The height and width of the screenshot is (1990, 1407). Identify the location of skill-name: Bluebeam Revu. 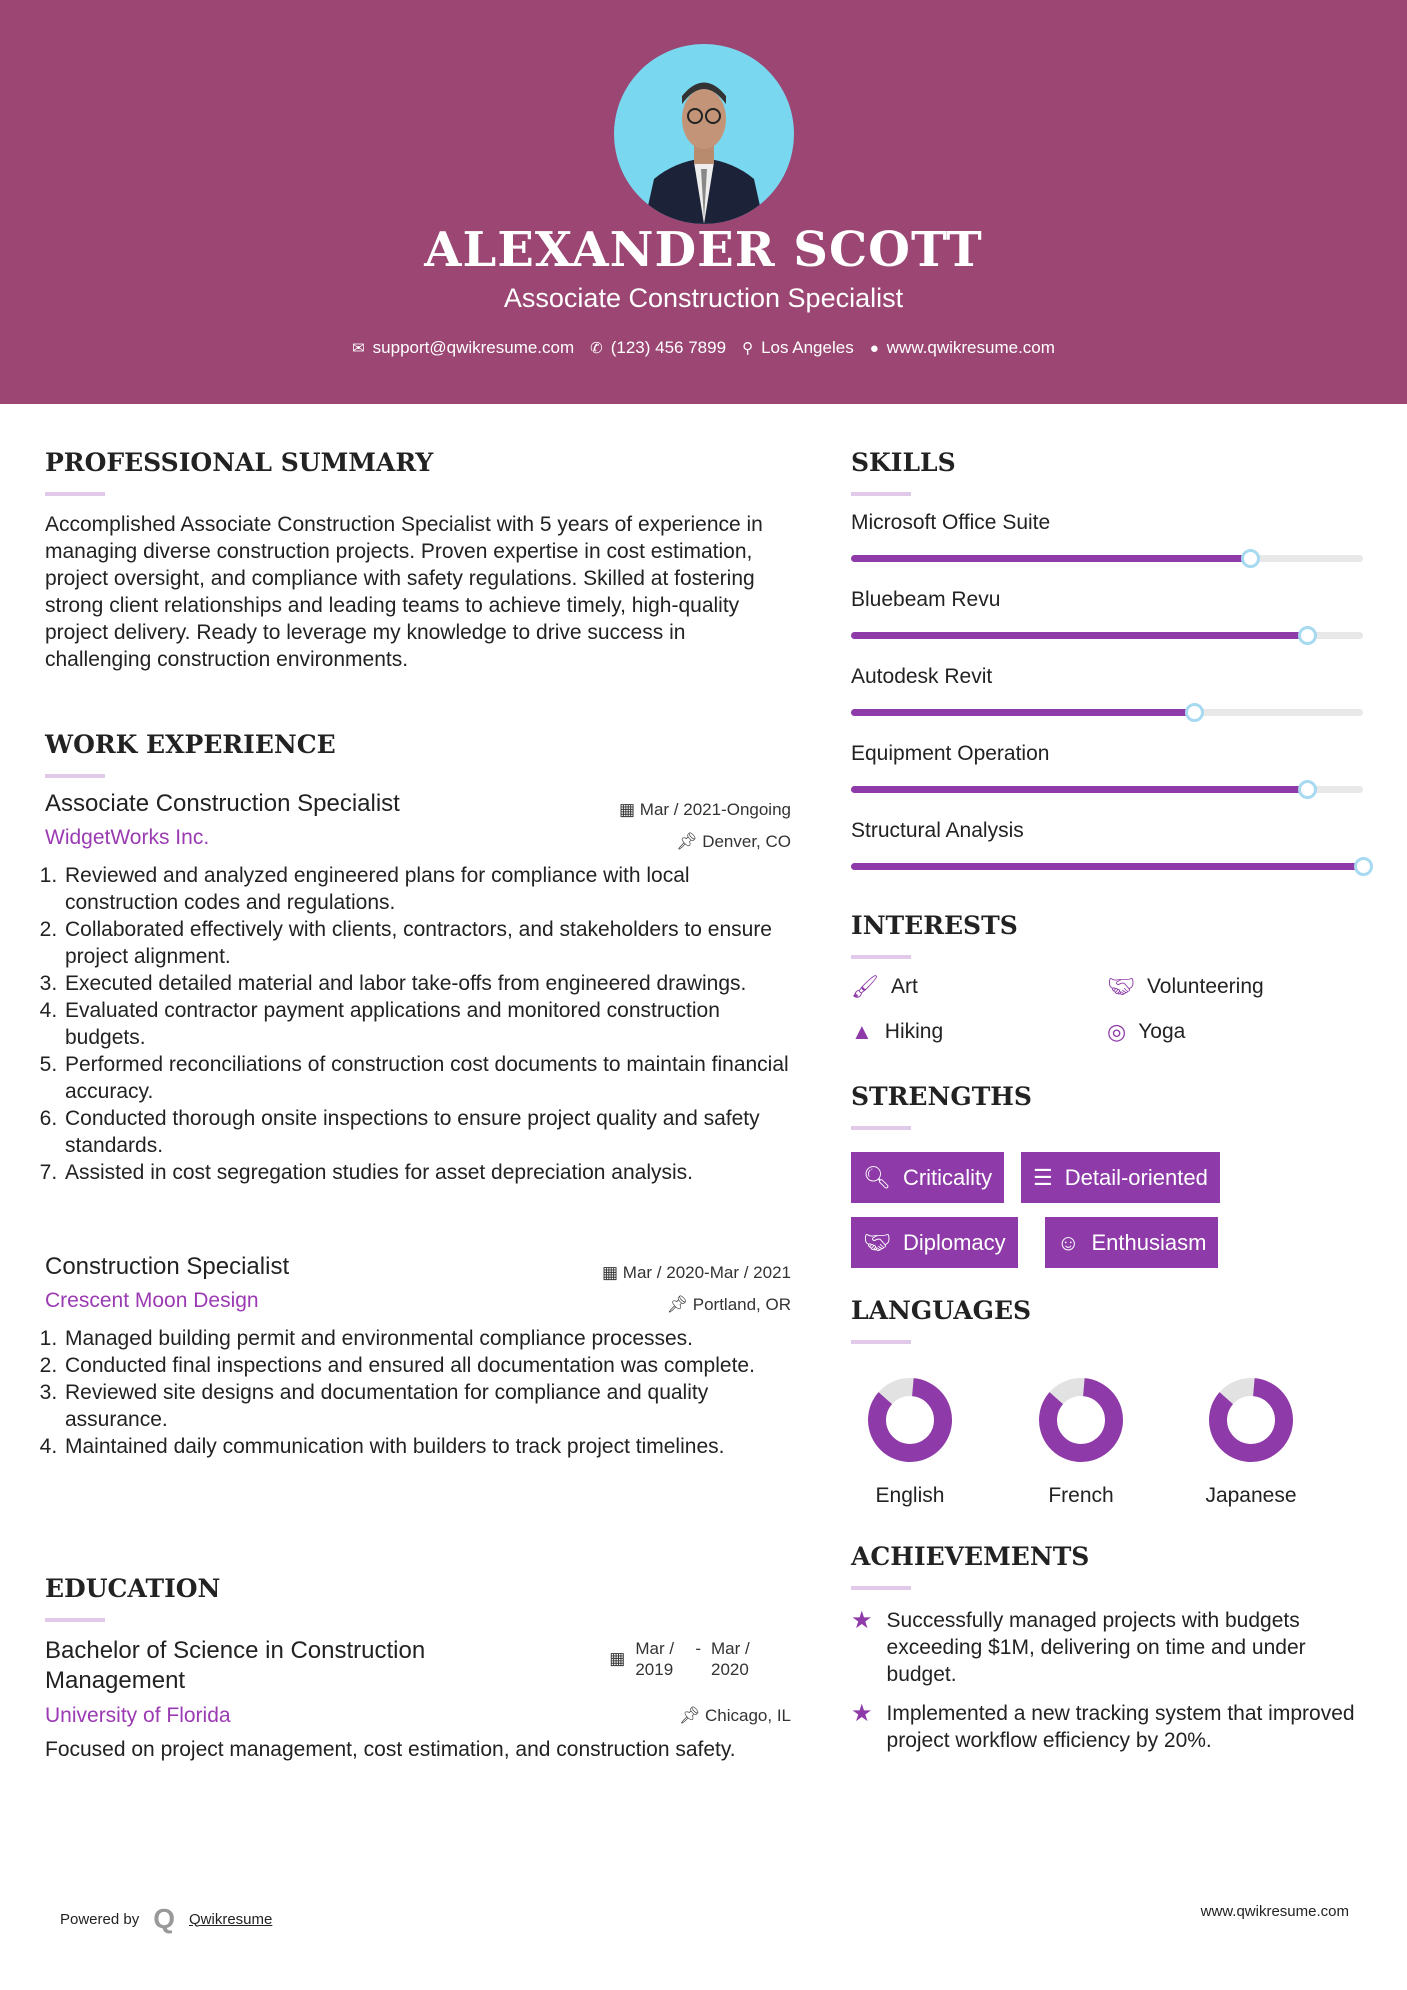
(926, 599).